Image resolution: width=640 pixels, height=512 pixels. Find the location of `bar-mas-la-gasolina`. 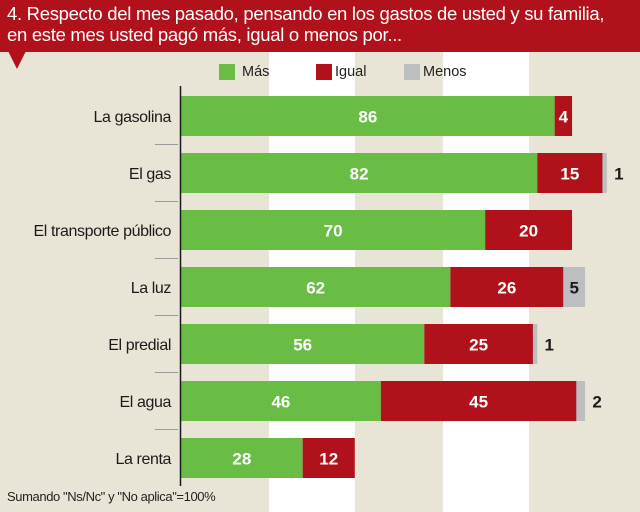

bar-mas-la-gasolina is located at coordinates (368, 116).